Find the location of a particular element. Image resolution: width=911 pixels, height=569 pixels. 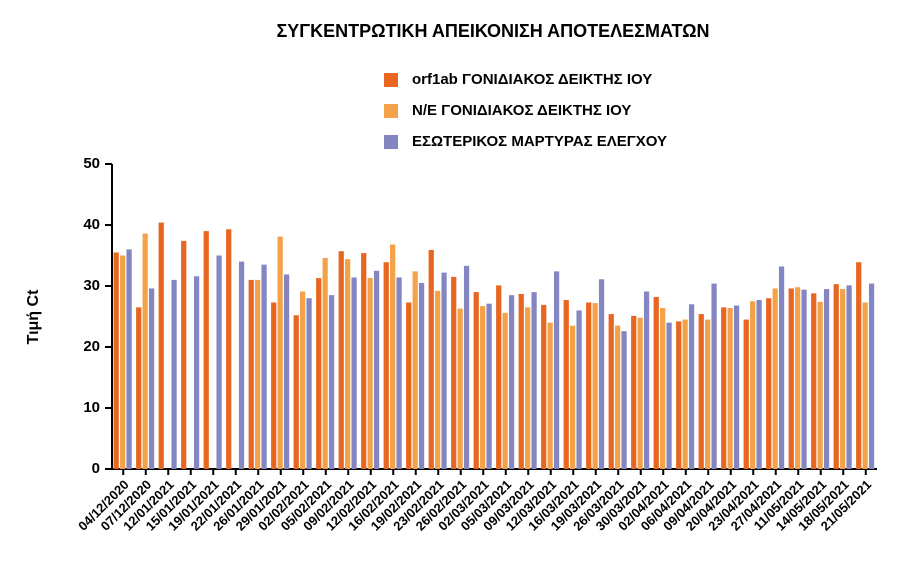

y-tick-label: 0 is located at coordinates (96, 468).